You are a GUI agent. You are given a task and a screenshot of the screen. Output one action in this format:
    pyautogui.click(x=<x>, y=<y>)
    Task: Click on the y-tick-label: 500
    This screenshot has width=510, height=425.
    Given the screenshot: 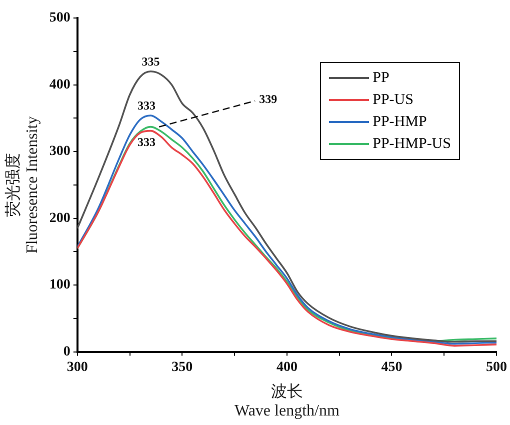 What is the action you would take?
    pyautogui.click(x=59, y=18)
    